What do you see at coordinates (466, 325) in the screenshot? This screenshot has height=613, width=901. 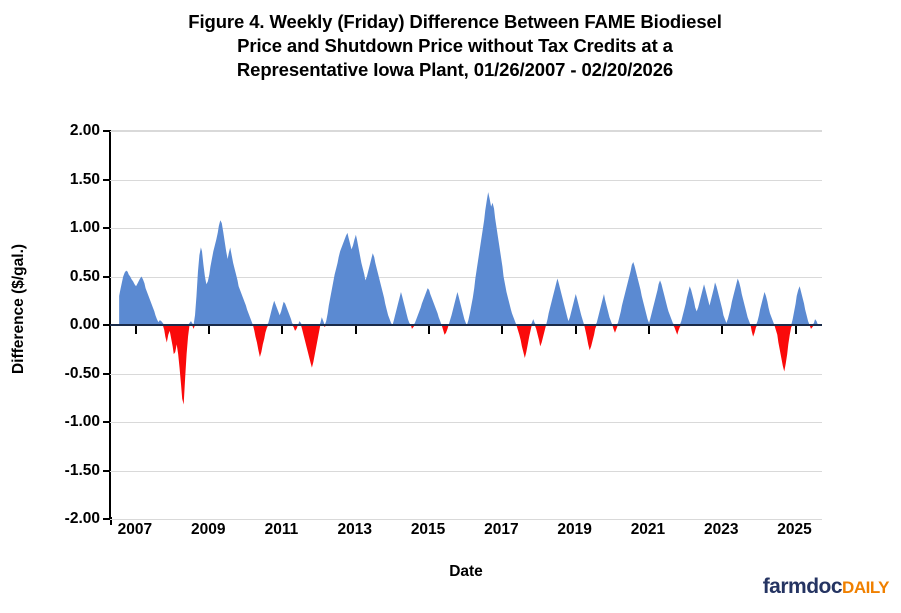 I see `zero-baseline` at bounding box center [466, 325].